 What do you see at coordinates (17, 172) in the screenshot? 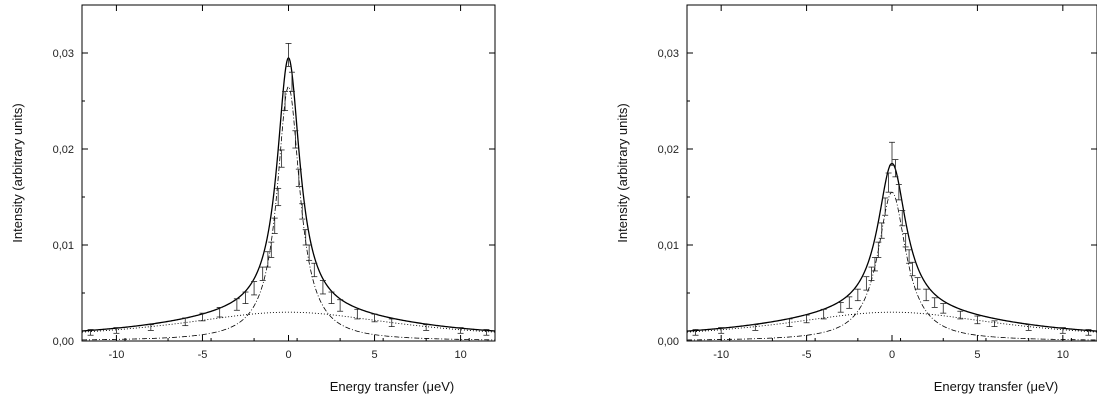
I see `y-axis-title: Intensity (arbitrary units)` at bounding box center [17, 172].